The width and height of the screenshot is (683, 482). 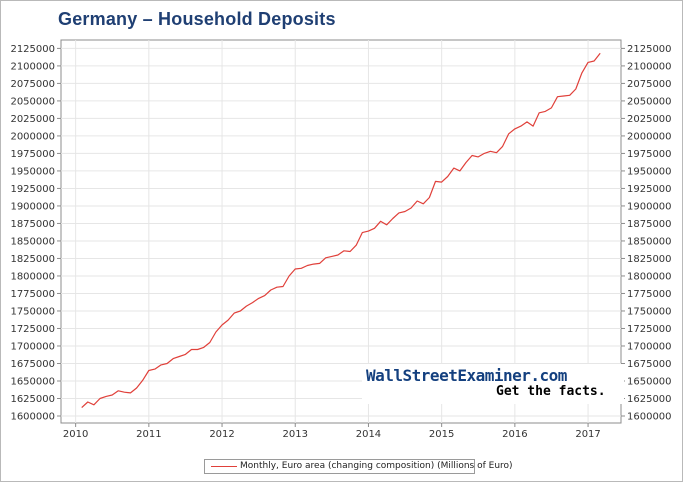 I want to click on legend-swatch, so click(x=224, y=466).